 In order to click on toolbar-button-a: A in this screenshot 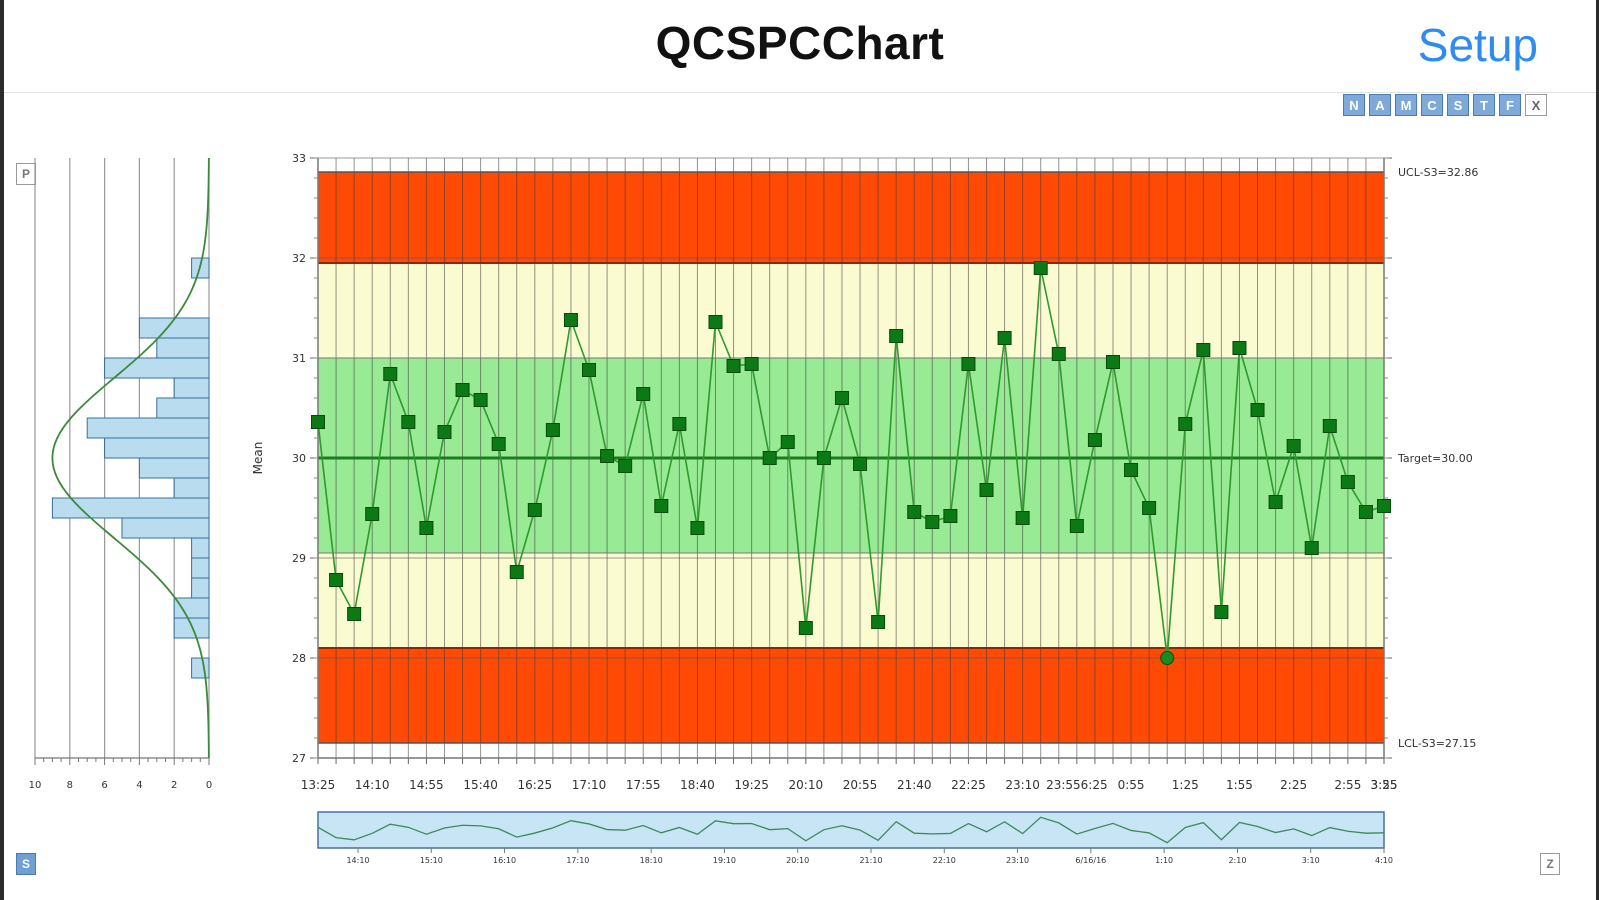, I will do `click(1380, 105)`.